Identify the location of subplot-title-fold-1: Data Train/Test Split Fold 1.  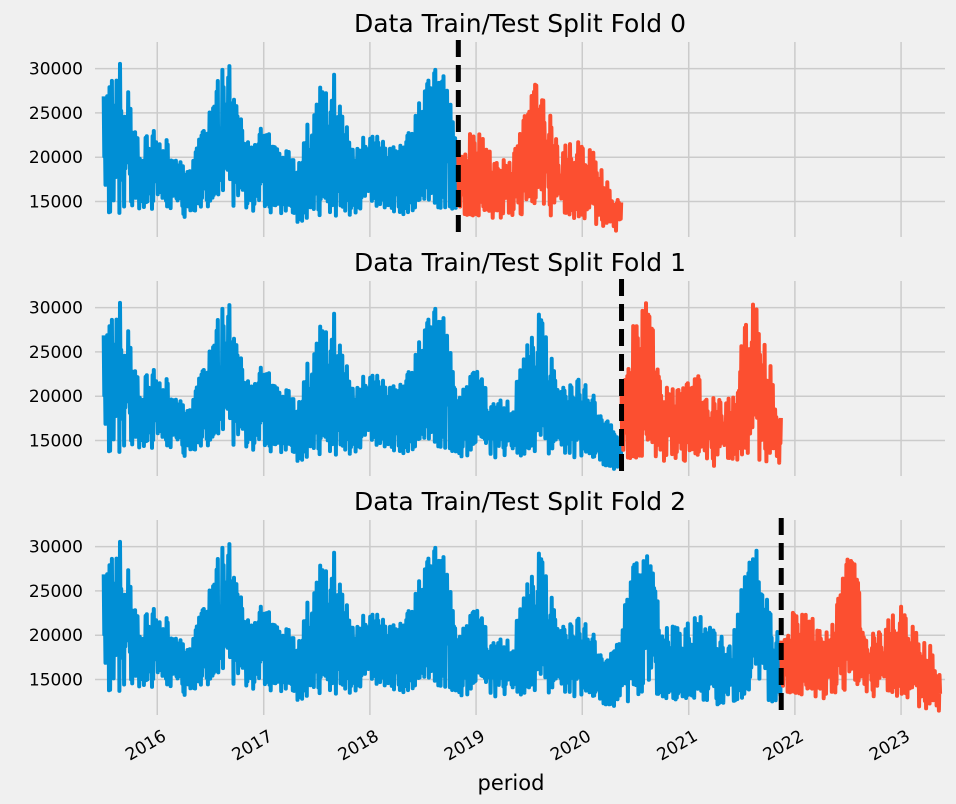
(520, 262).